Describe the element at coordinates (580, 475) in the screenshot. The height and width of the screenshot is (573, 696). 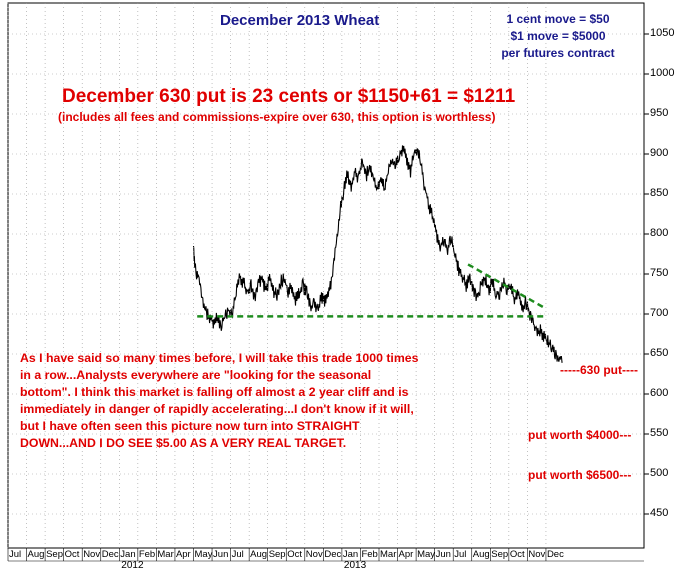
I see `label-put-6500: put worth $6500---` at that location.